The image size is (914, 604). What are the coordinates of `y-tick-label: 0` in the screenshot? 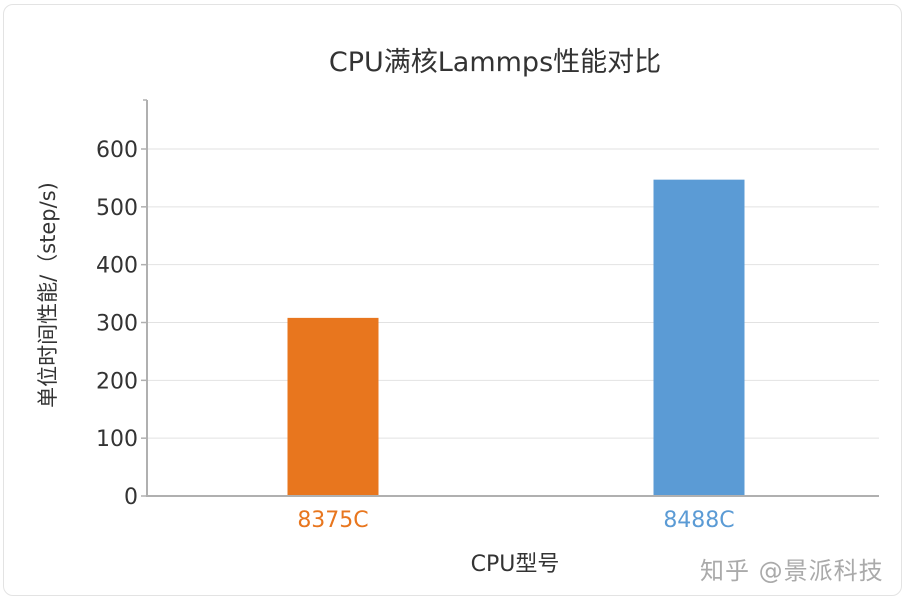 It's located at (131, 497).